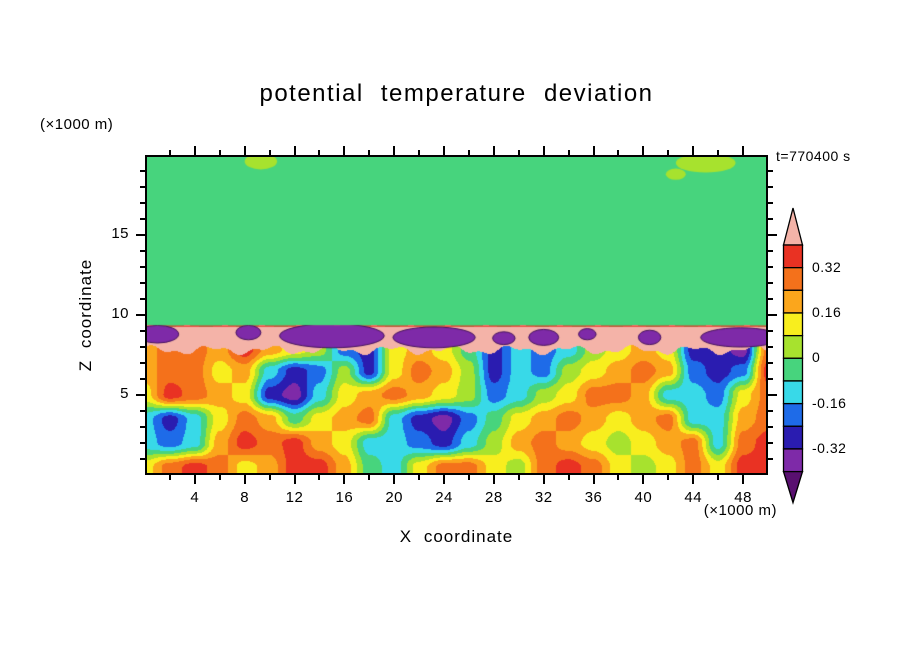  I want to click on colorbar-bottom-triangle, so click(793, 487).